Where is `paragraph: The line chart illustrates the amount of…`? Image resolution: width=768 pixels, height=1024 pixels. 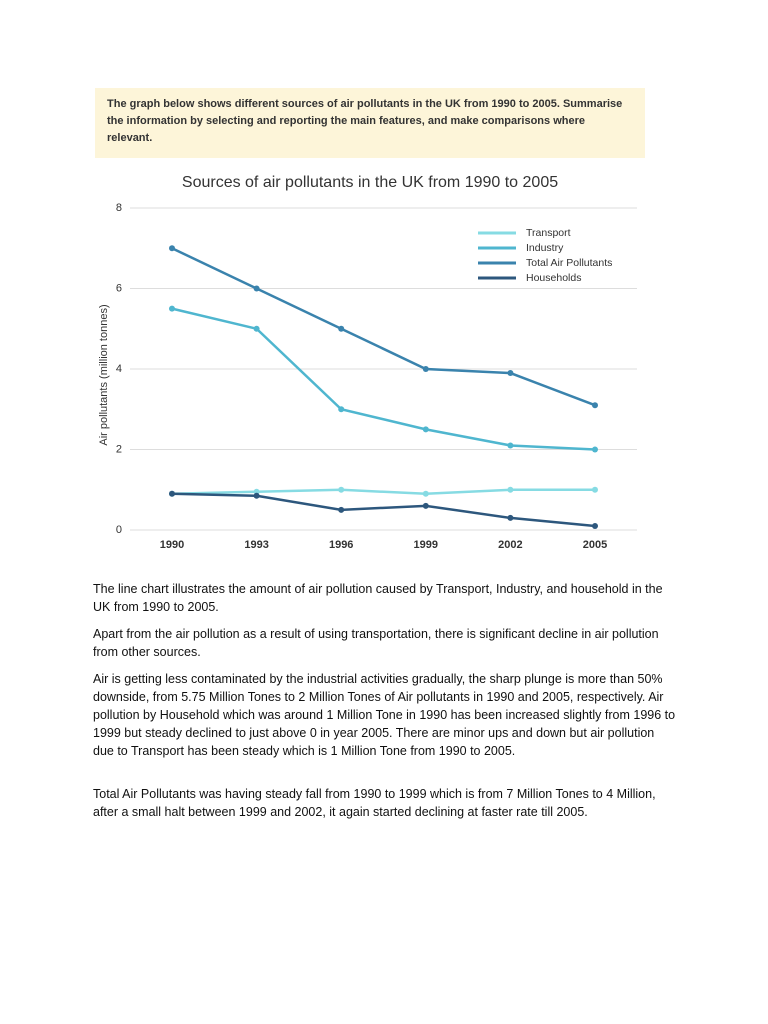 paragraph: The line chart illustrates the amount of… is located at coordinates (378, 598).